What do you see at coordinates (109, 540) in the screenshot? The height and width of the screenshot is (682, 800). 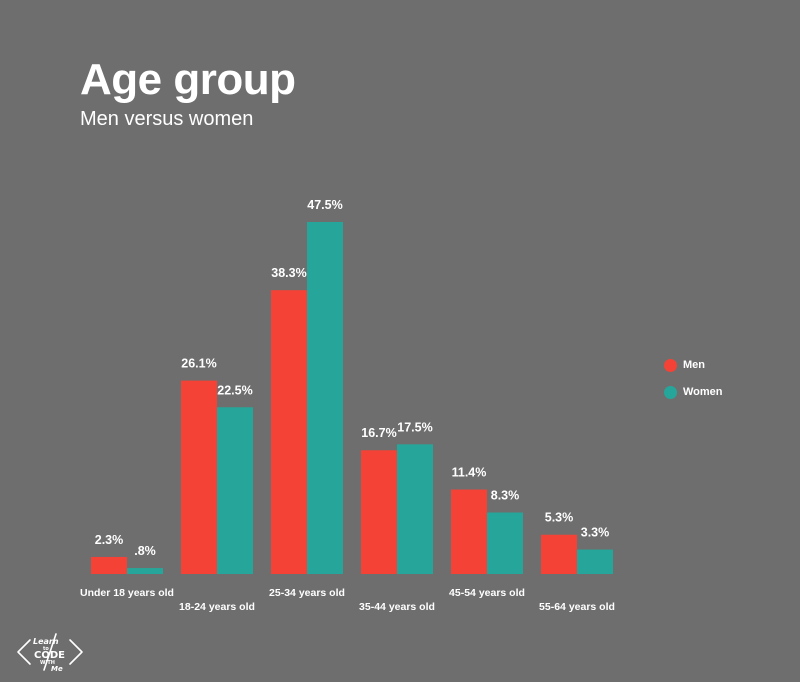 I see `data-label-men-0: 2.3%` at bounding box center [109, 540].